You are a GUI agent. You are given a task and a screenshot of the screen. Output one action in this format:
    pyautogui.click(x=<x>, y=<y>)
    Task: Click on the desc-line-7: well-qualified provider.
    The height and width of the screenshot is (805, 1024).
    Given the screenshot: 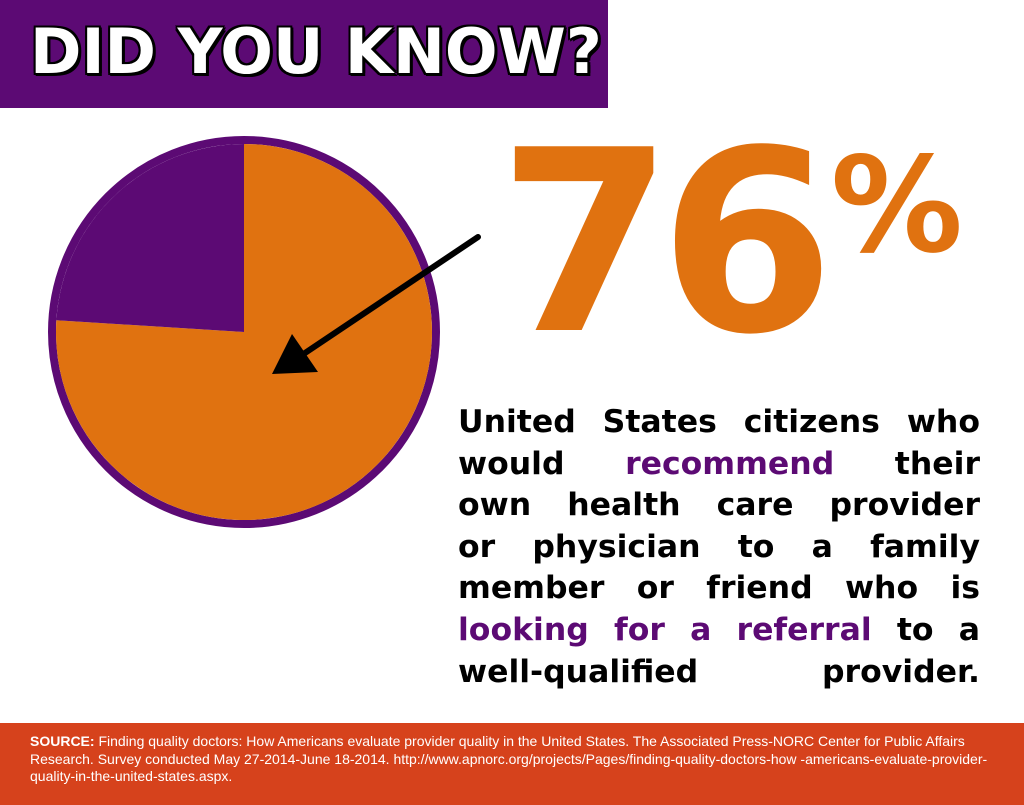 What is the action you would take?
    pyautogui.click(x=719, y=671)
    